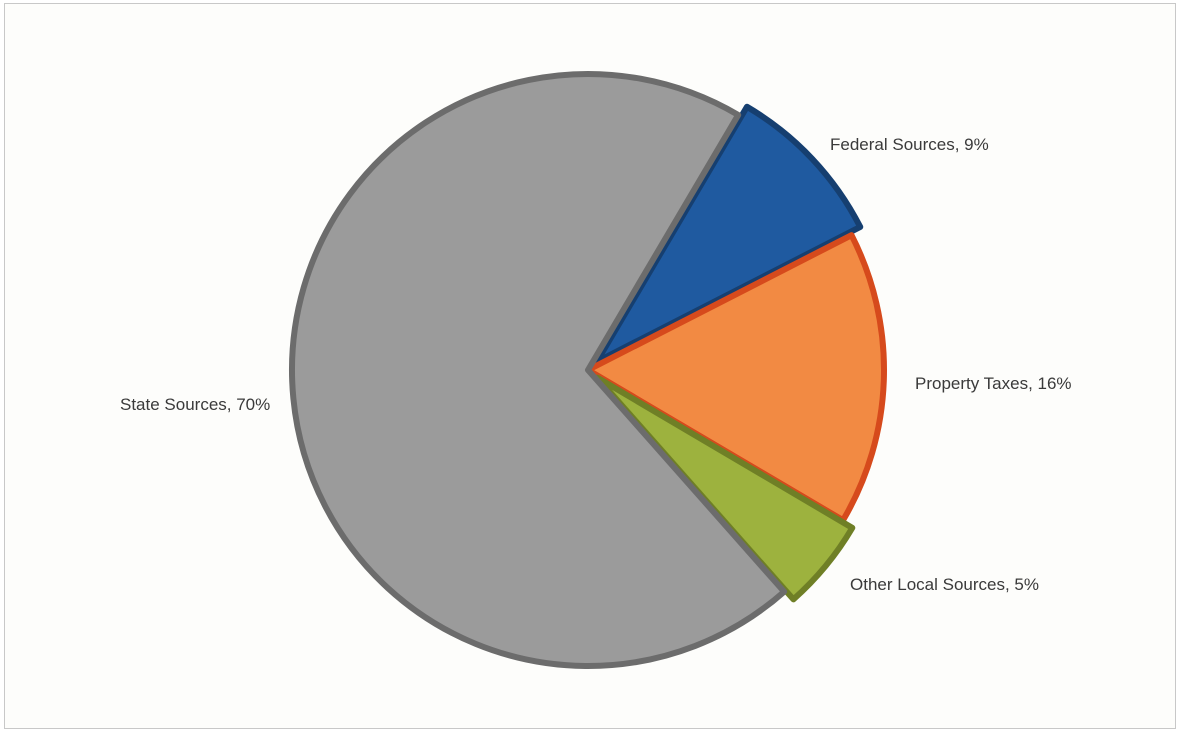 The width and height of the screenshot is (1182, 736). I want to click on slice-label-other-local-sources: Other Local Sources, 5%, so click(944, 584).